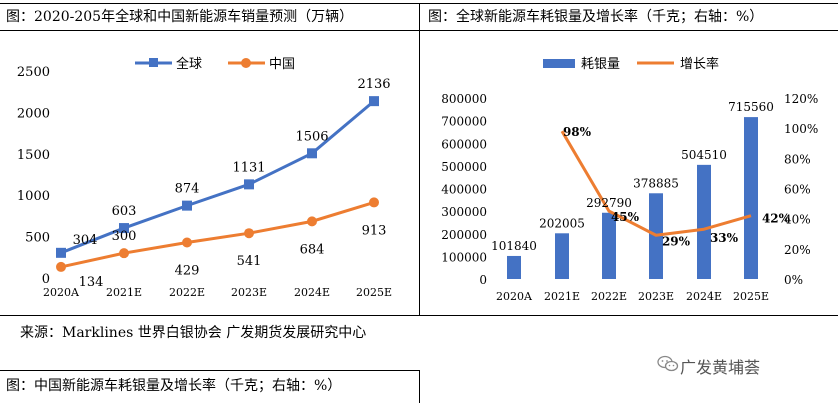 This screenshot has width=838, height=403. Describe the element at coordinates (776, 219) in the screenshot. I see `growth-data-label: 42%` at that location.